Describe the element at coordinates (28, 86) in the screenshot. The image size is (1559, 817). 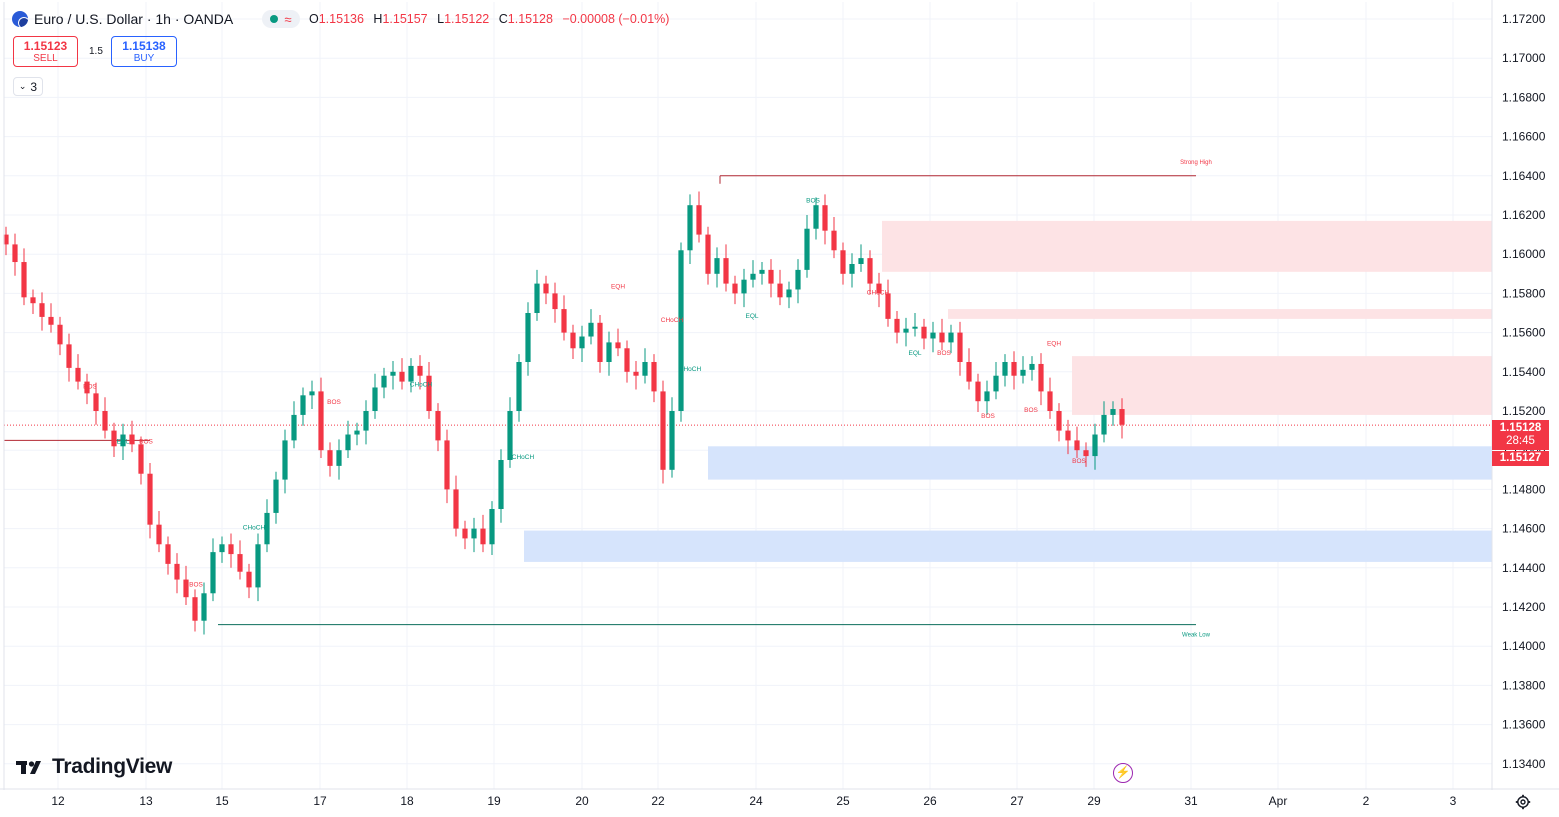
I see `indicators-toggle: ⌄ 3` at that location.